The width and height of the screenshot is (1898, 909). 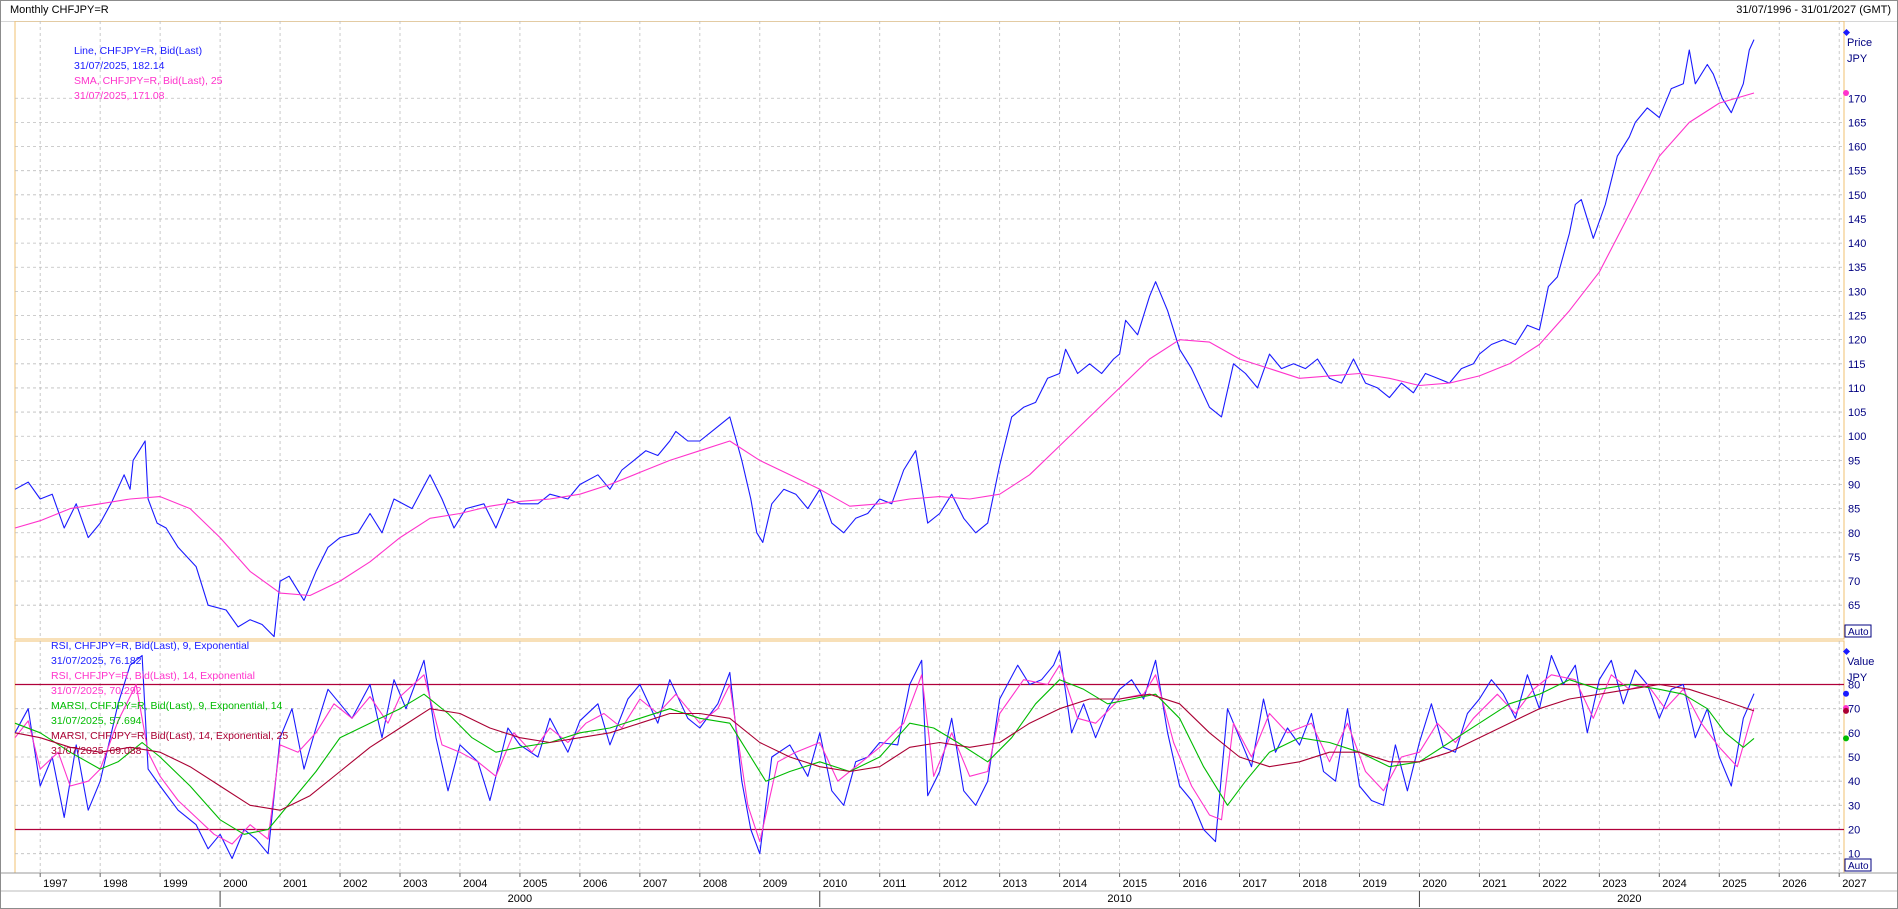 I want to click on decade-label: 2020, so click(x=1629, y=899).